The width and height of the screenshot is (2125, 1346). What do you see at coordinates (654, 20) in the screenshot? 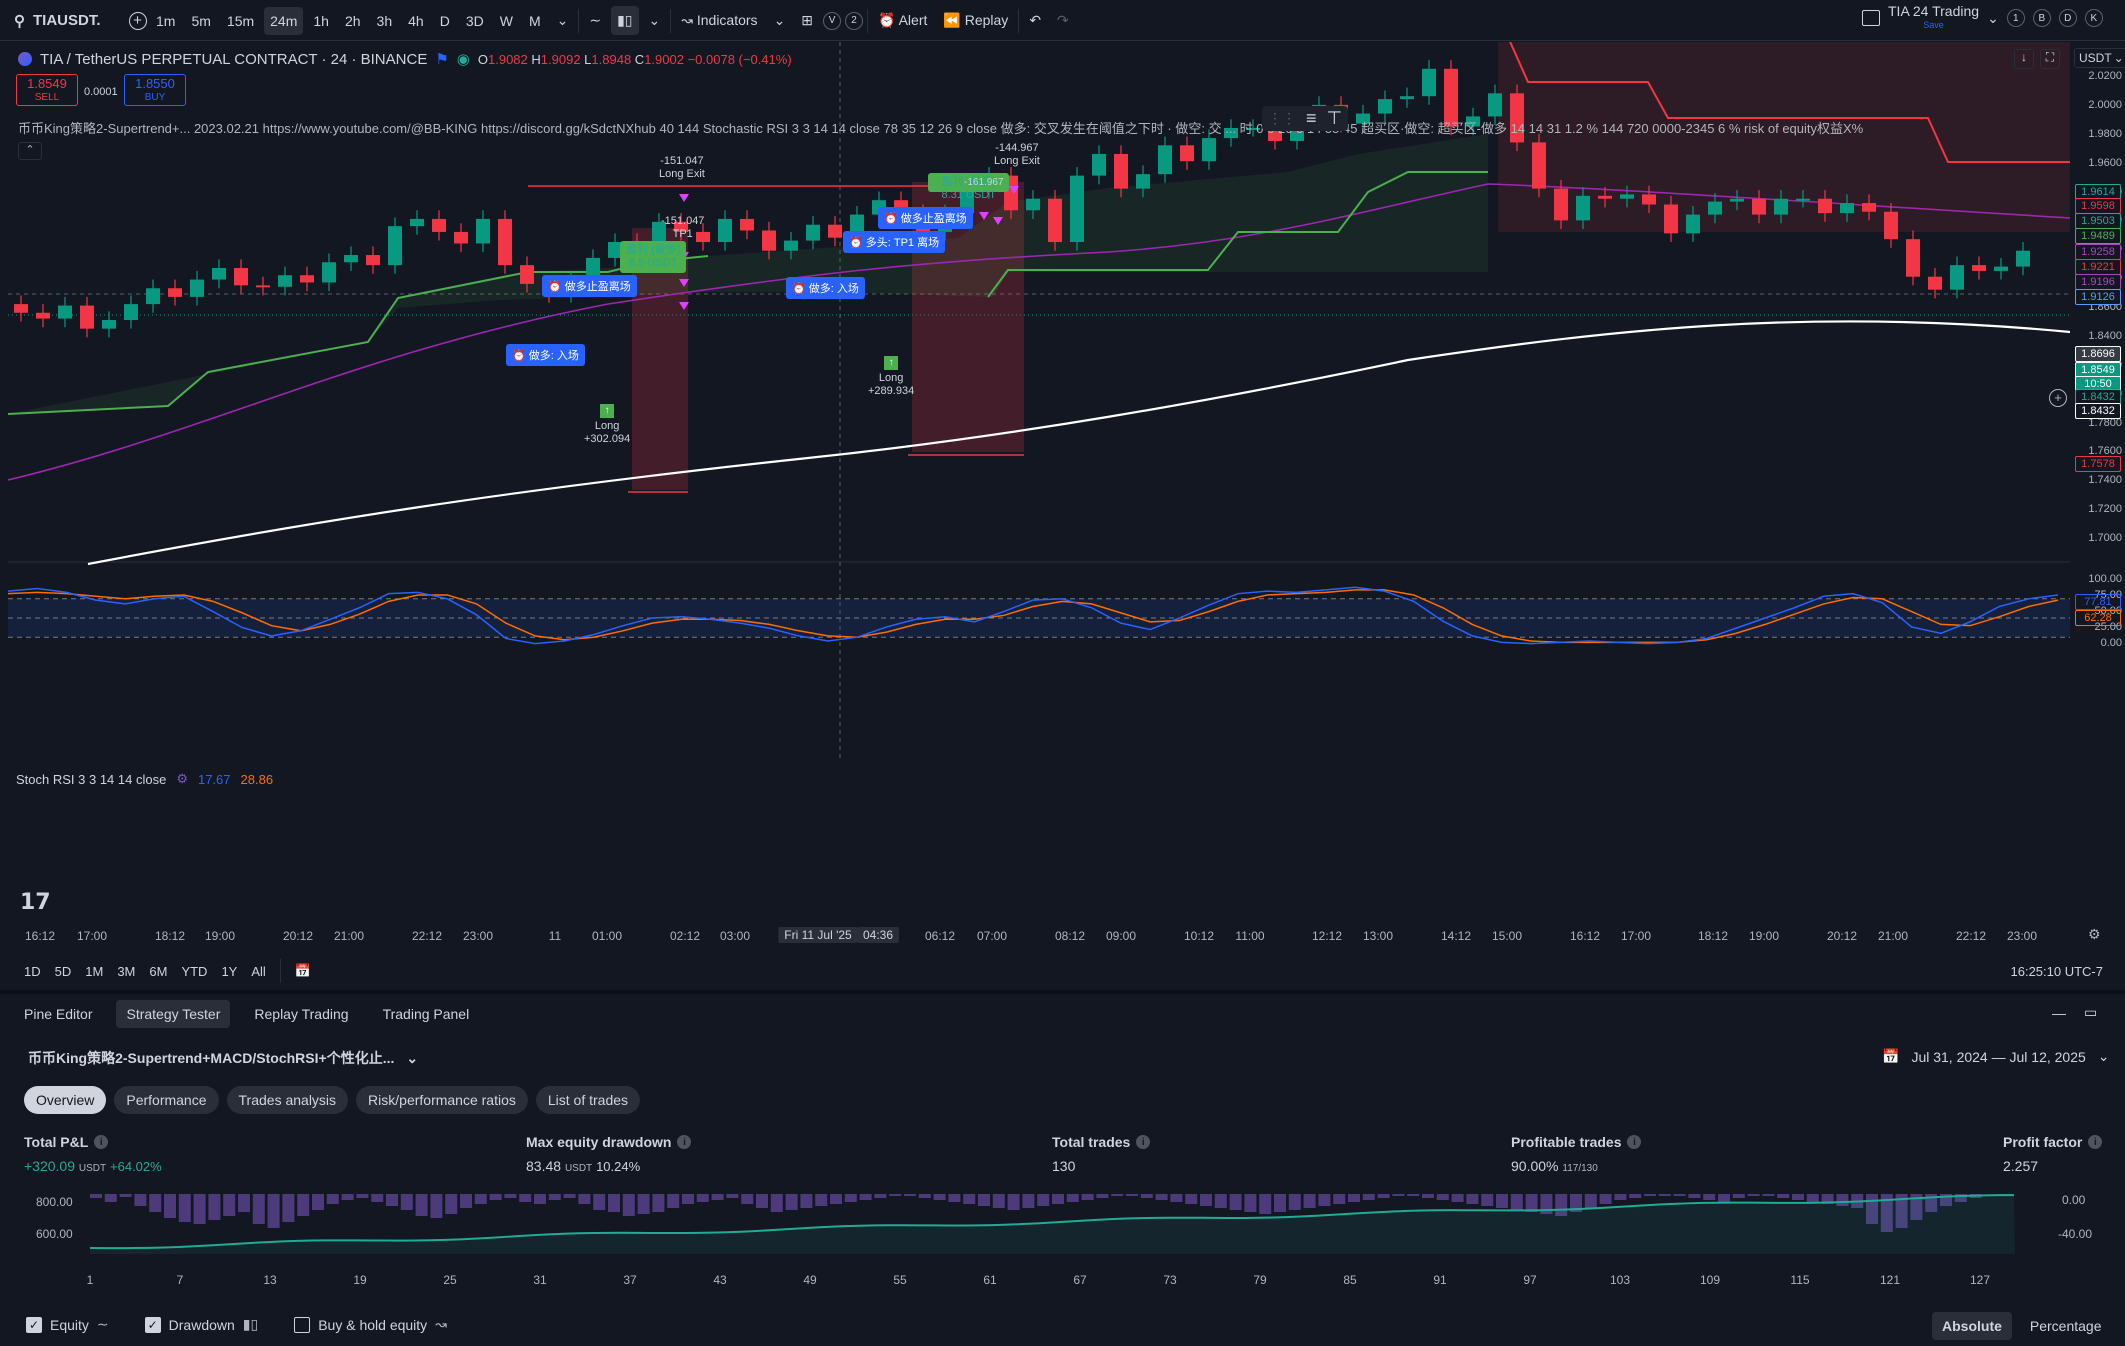
I see `chart-type-dropdown-icon: ⌄` at bounding box center [654, 20].